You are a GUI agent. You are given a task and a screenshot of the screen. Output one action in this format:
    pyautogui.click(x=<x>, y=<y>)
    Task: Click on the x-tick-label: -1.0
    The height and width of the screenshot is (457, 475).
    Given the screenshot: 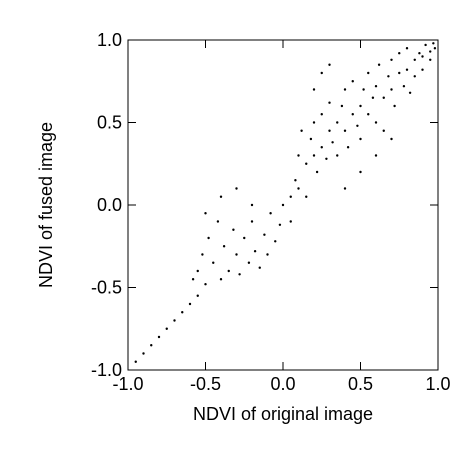 What is the action you would take?
    pyautogui.click(x=127, y=384)
    